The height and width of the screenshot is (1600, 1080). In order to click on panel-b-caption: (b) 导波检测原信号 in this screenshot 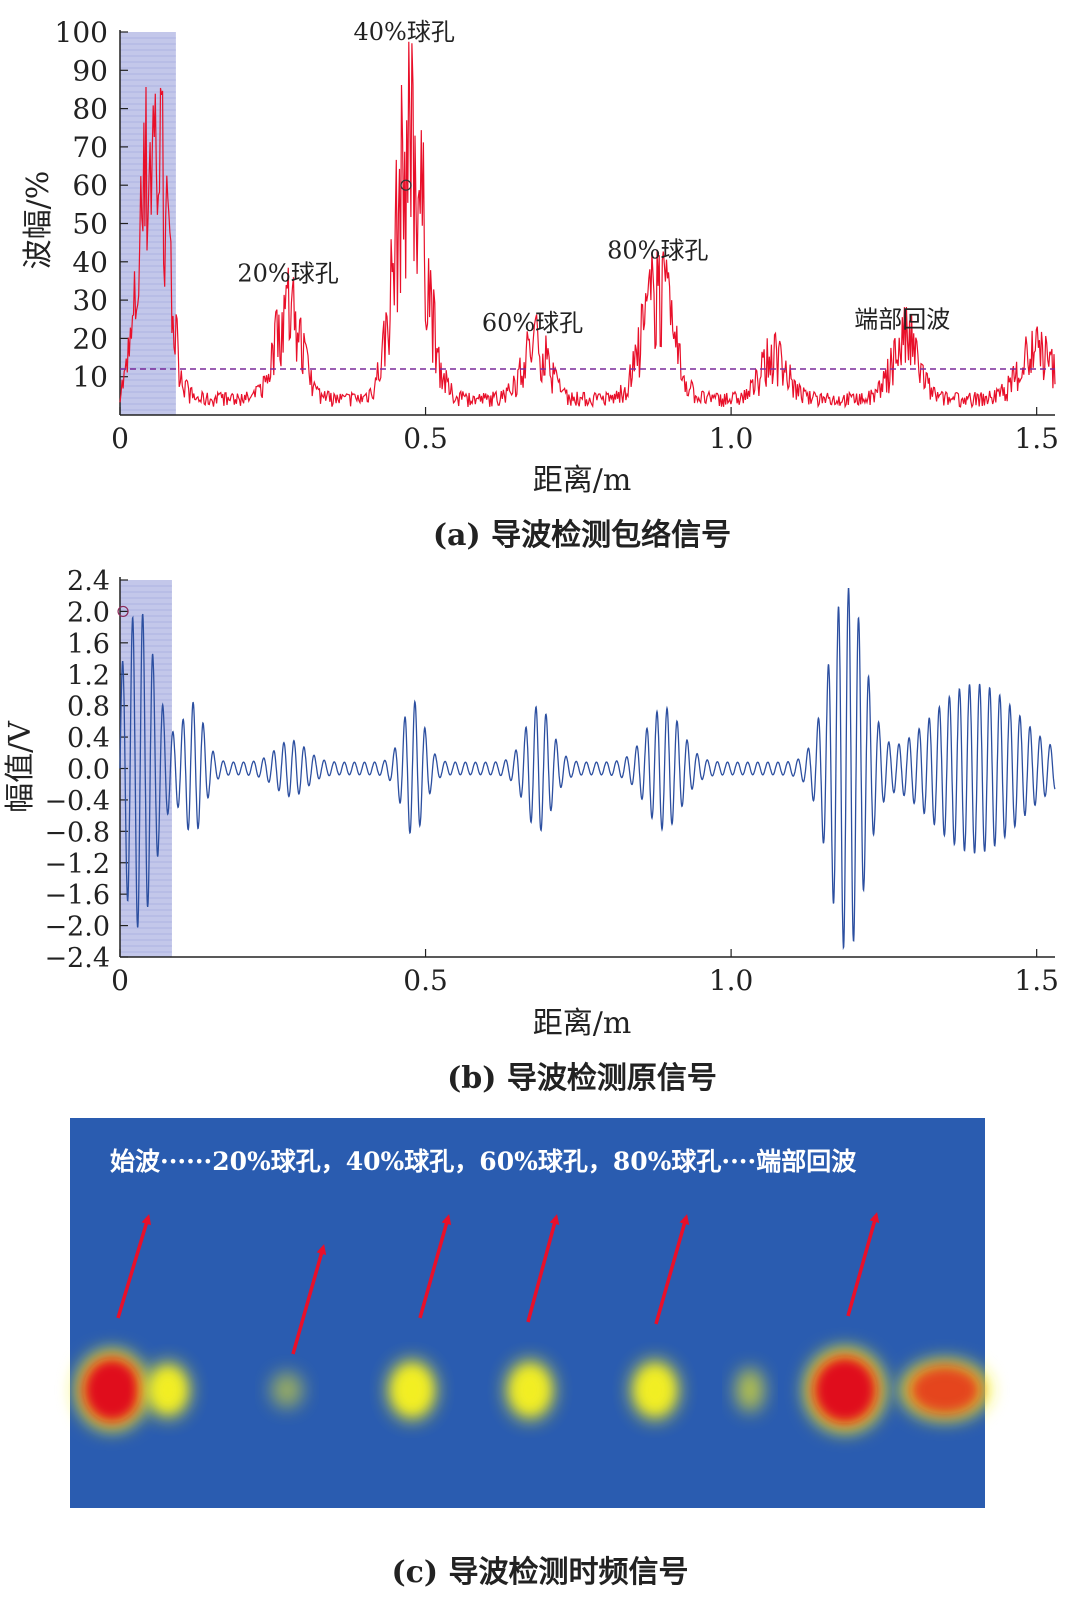, I will do `click(582, 1078)`.